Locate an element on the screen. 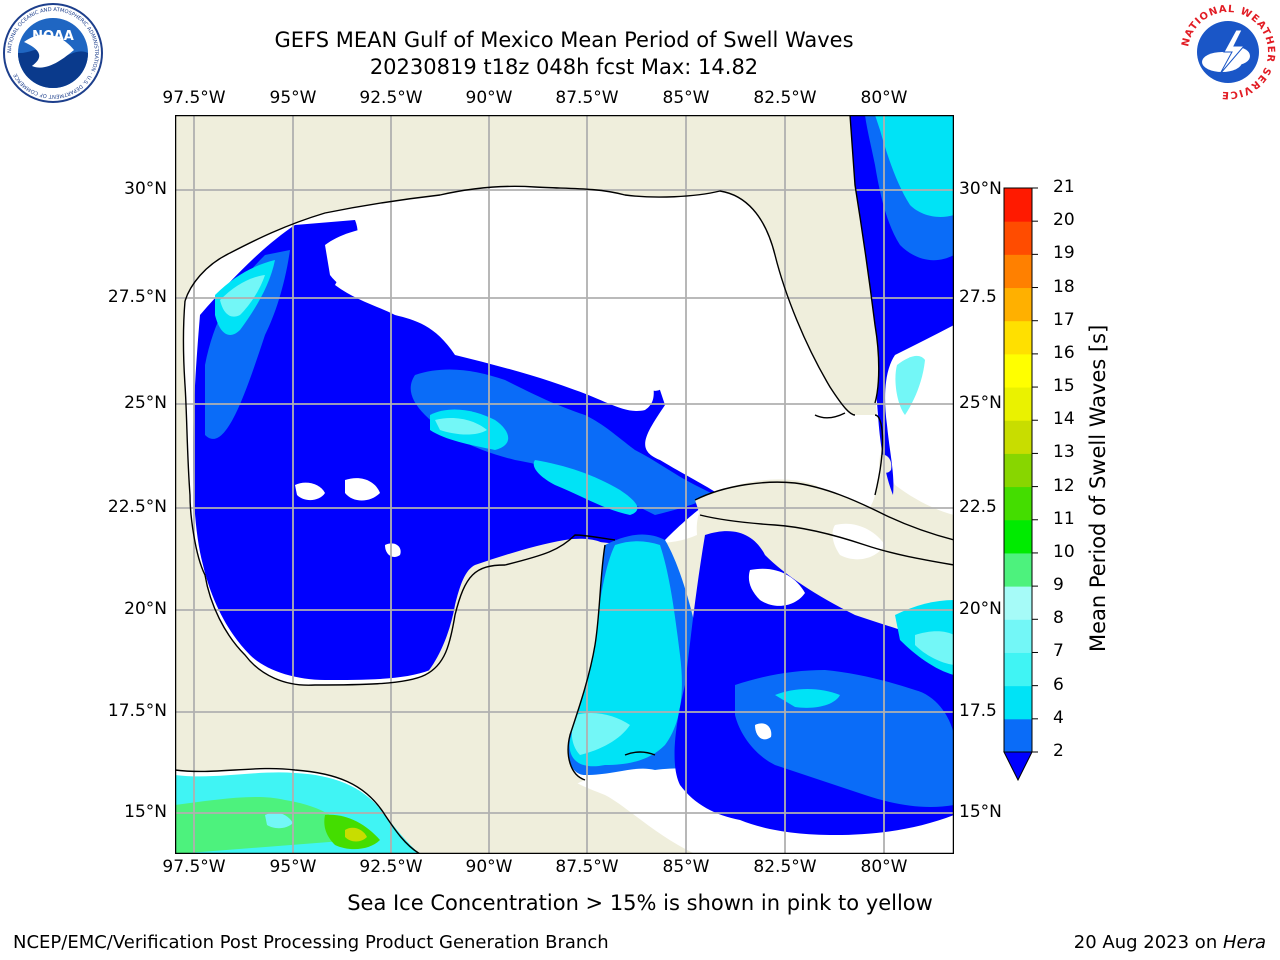  colorbar-tick-label: 2 is located at coordinates (1058, 751).